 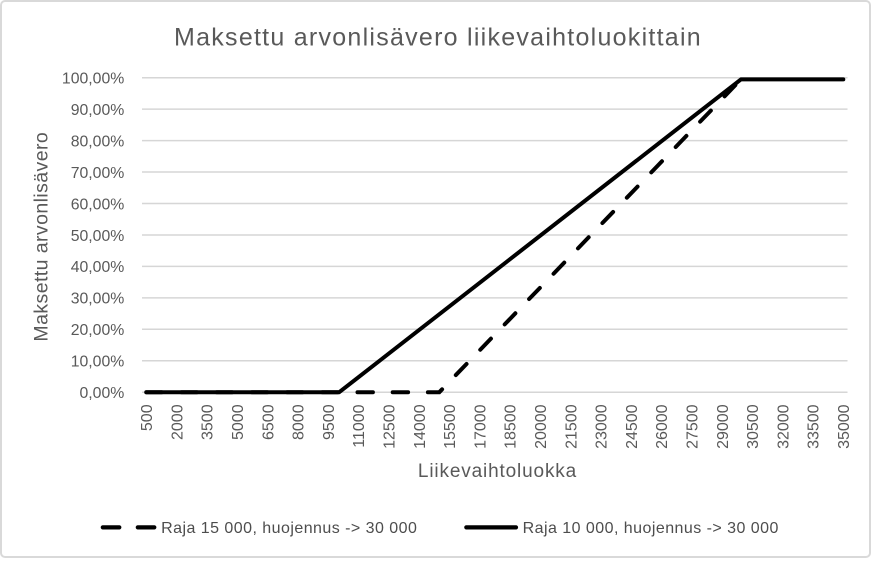 What do you see at coordinates (98, 236) in the screenshot?
I see `svg-text: 50,00%` at bounding box center [98, 236].